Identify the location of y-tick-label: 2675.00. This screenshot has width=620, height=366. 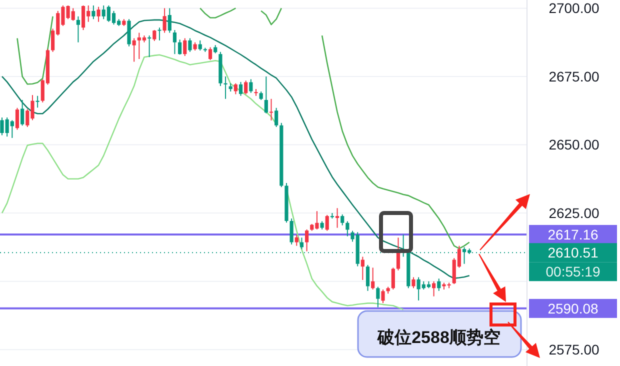
(574, 76).